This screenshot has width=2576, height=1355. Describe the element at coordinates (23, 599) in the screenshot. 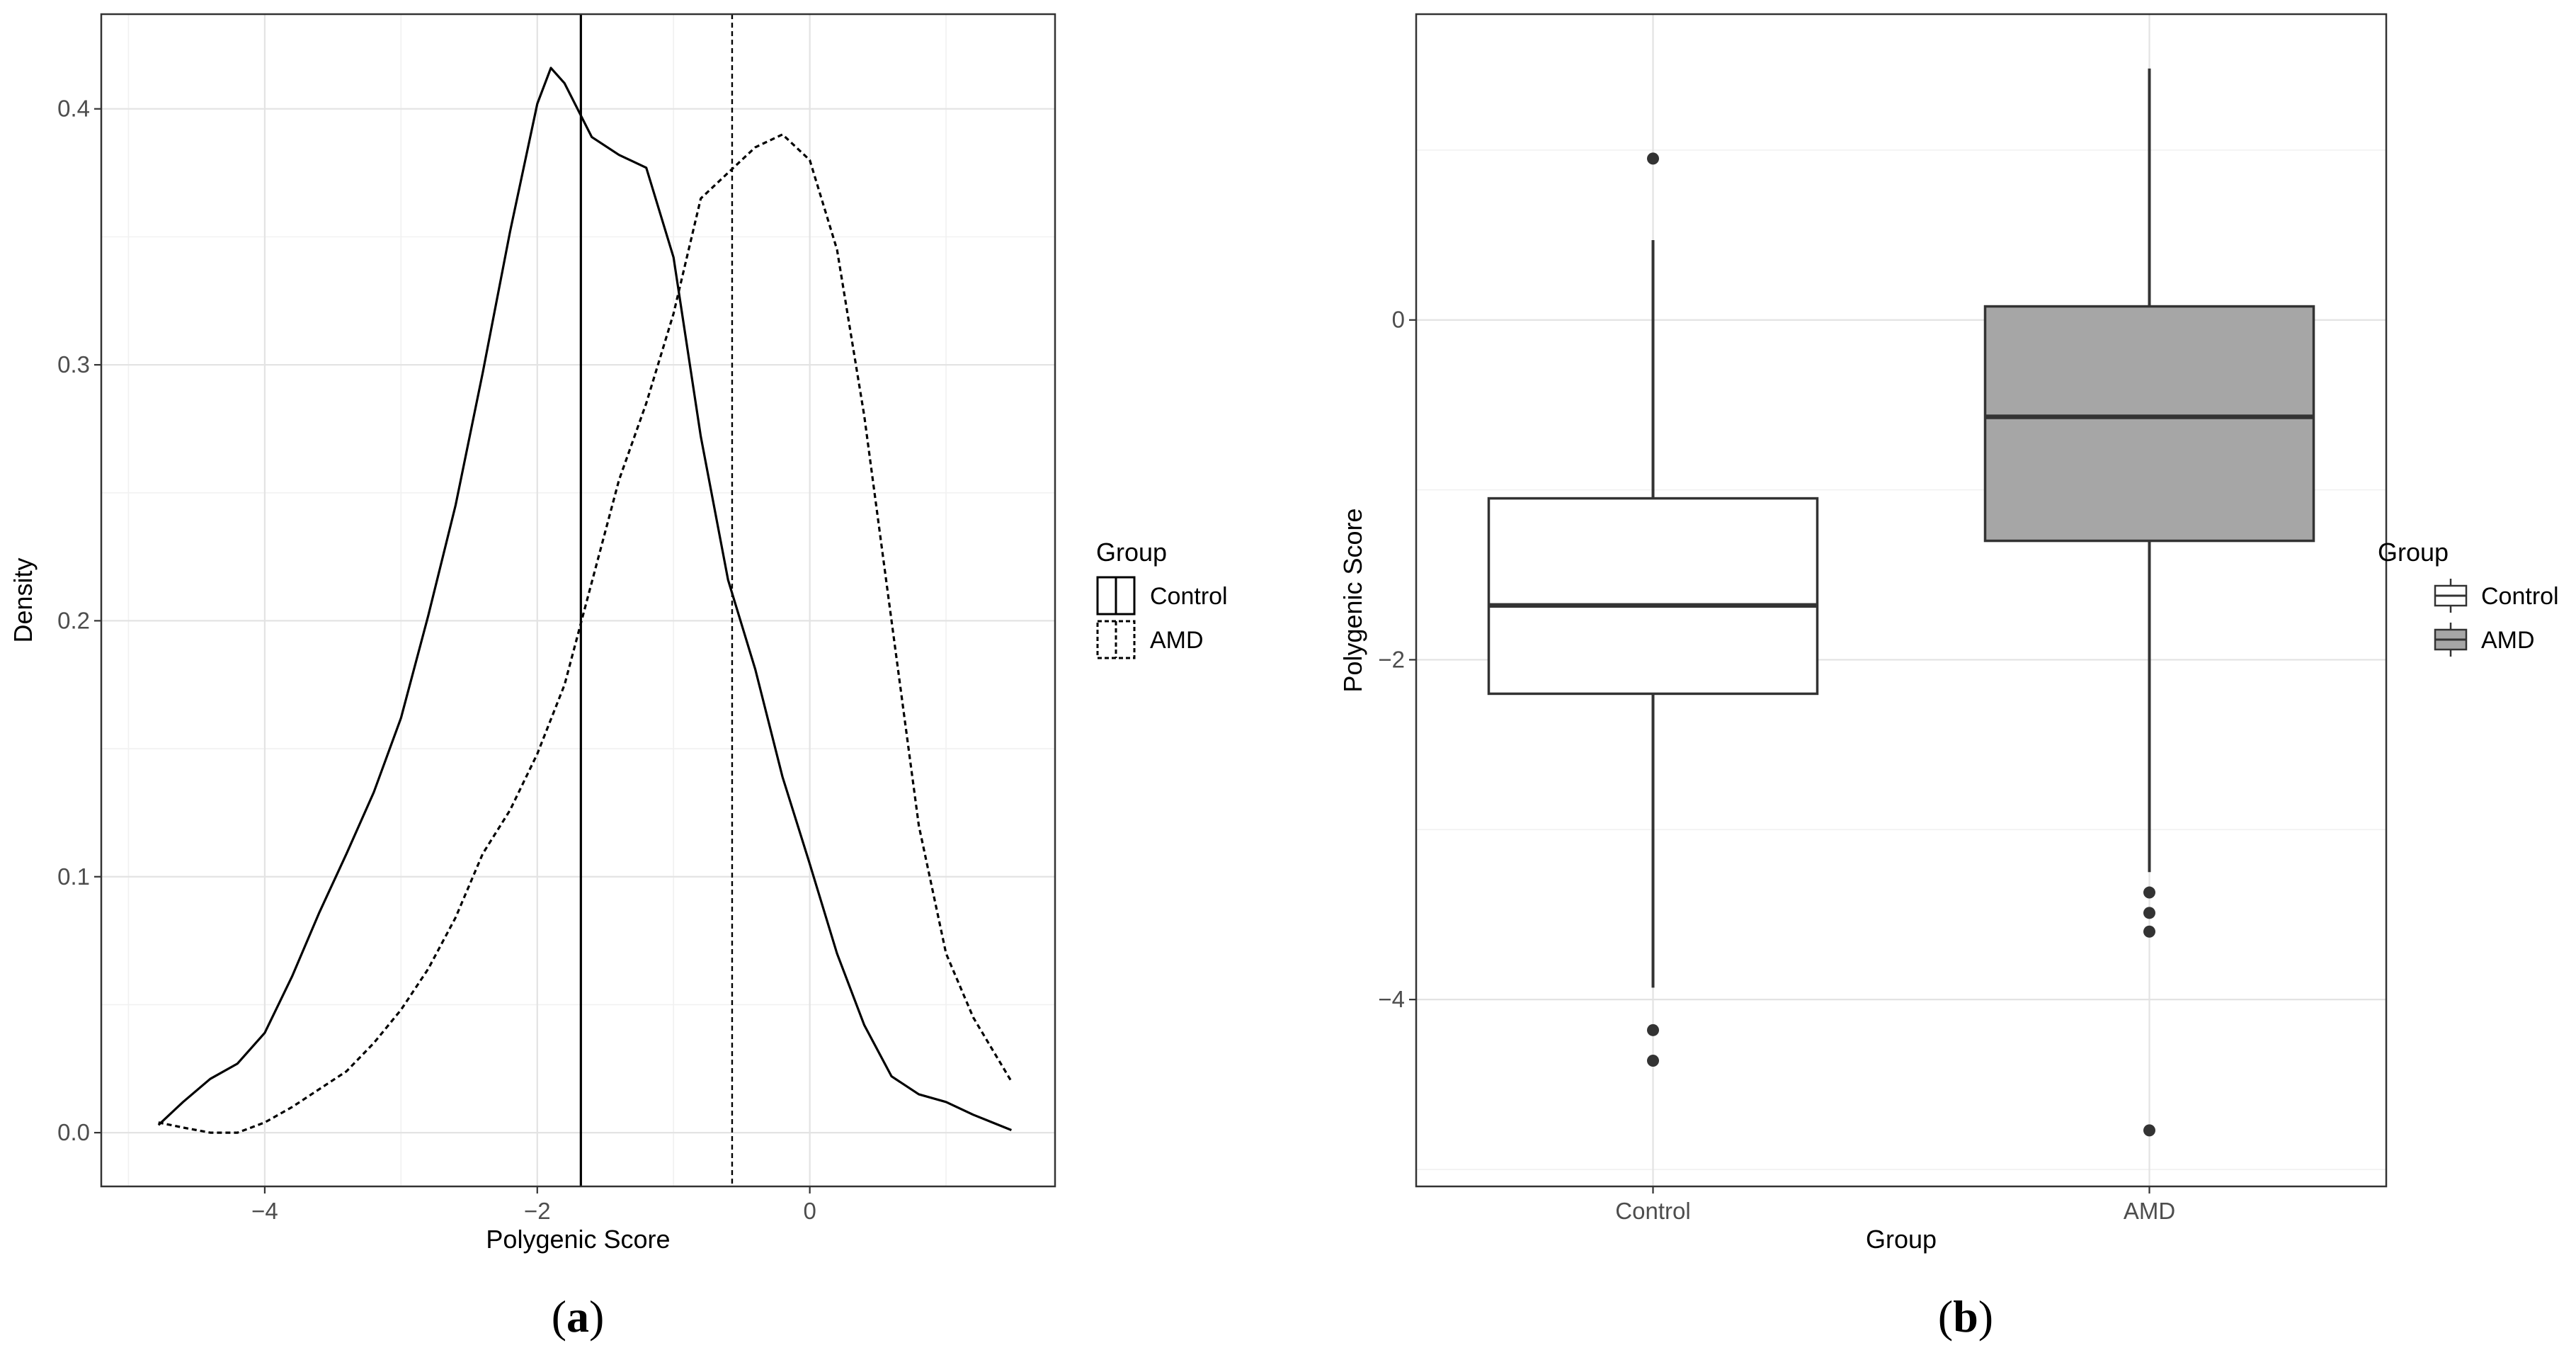

I see `y-axis-title: Density` at that location.